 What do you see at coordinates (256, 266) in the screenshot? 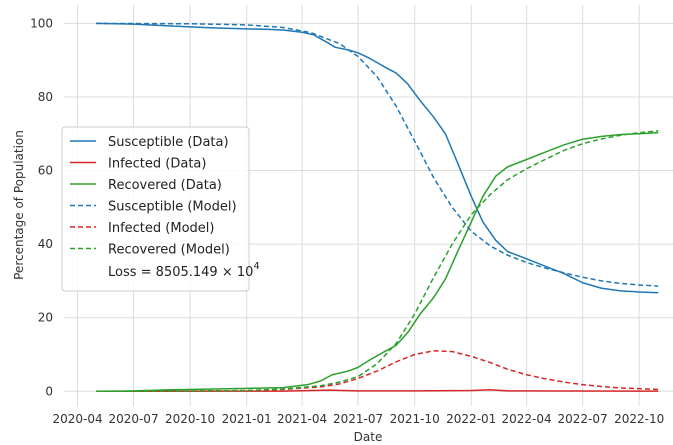
I see `loss-annotation-exponent: 4` at bounding box center [256, 266].